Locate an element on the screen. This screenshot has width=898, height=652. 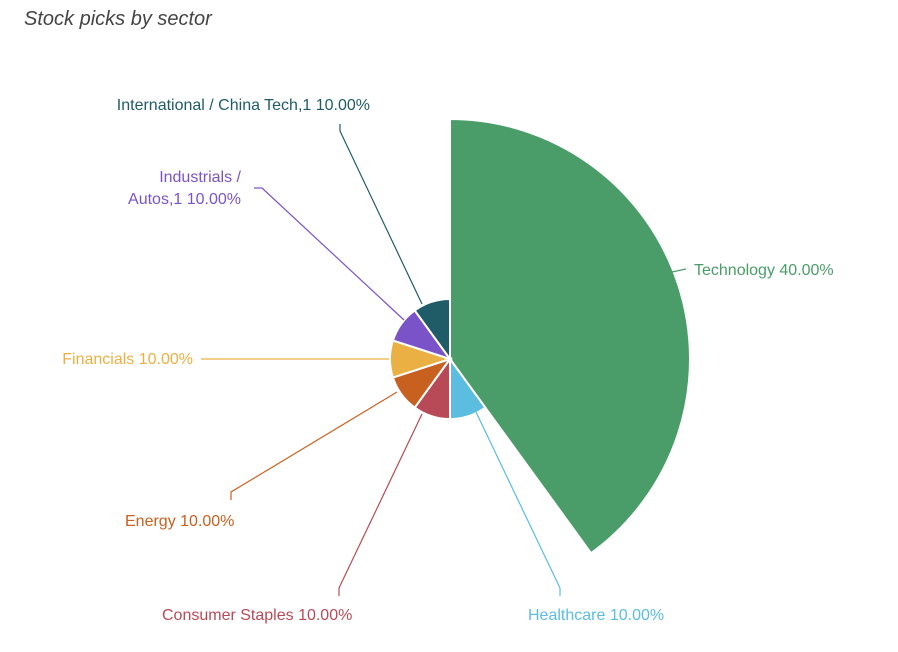
slice-label: International / China Tech,1 10.00% is located at coordinates (243, 105).